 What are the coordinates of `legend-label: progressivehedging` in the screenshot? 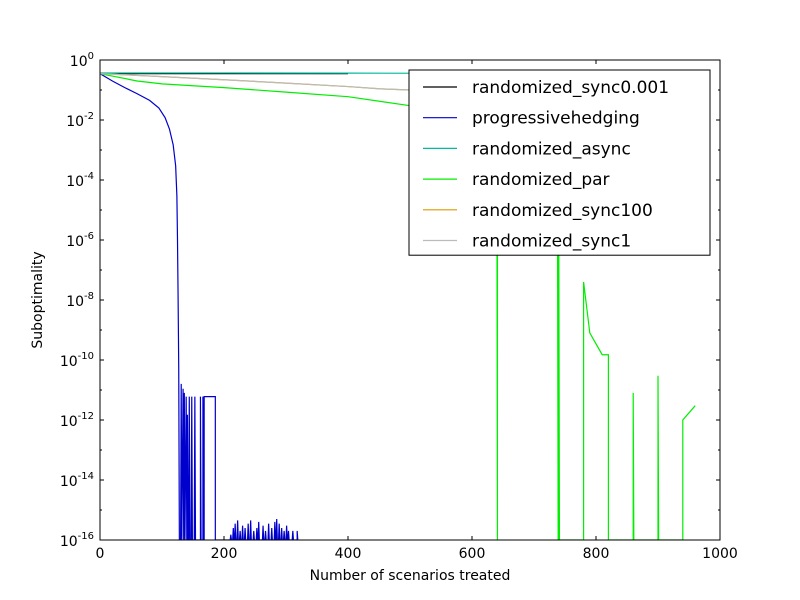 It's located at (556, 119).